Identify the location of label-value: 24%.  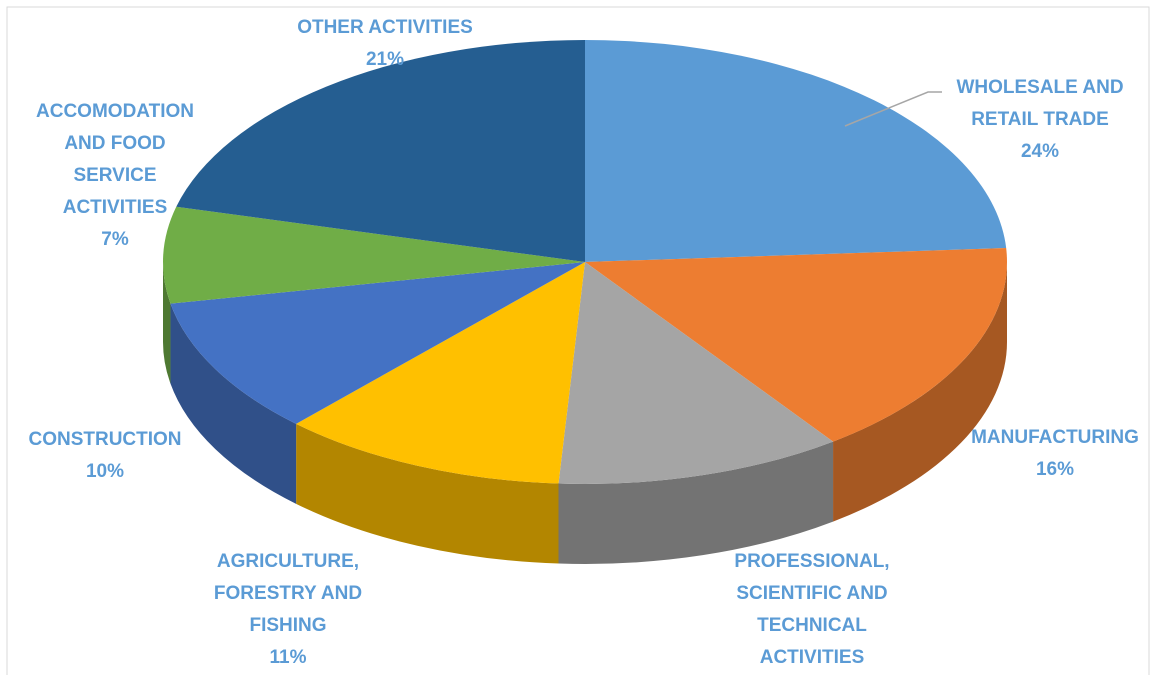
(1040, 151).